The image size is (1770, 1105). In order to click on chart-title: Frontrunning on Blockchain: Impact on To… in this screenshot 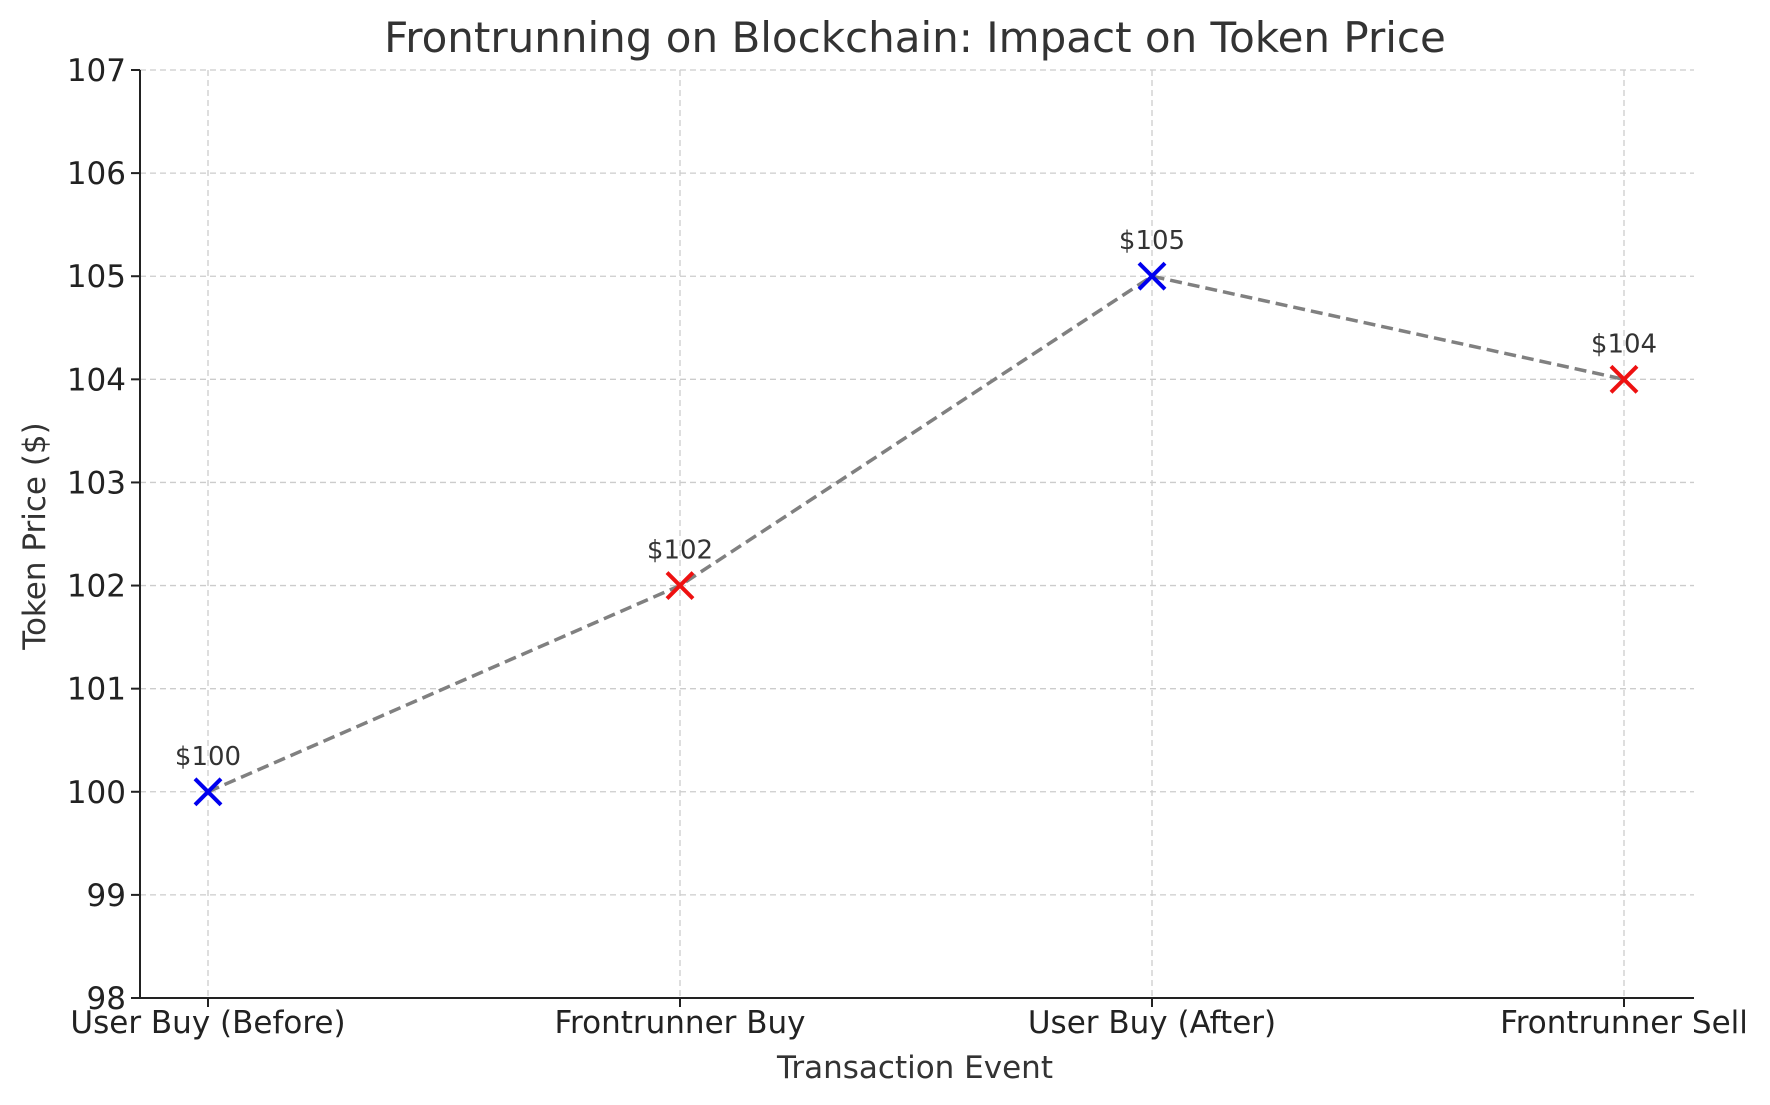, I will do `click(915, 37)`.